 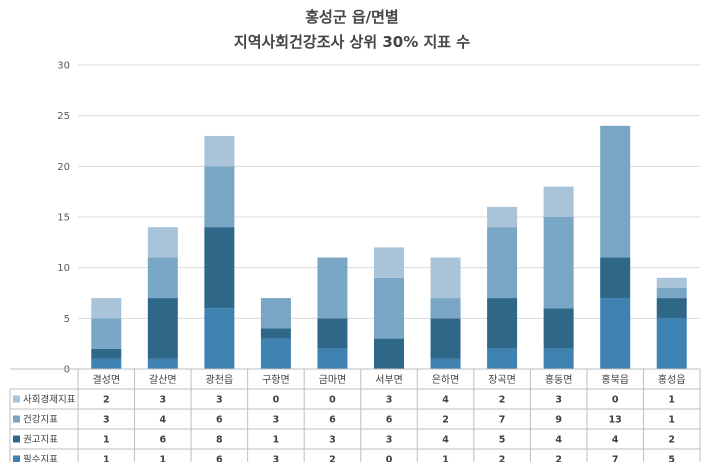 What do you see at coordinates (63, 268) in the screenshot?
I see `y-tick-label: 10` at bounding box center [63, 268].